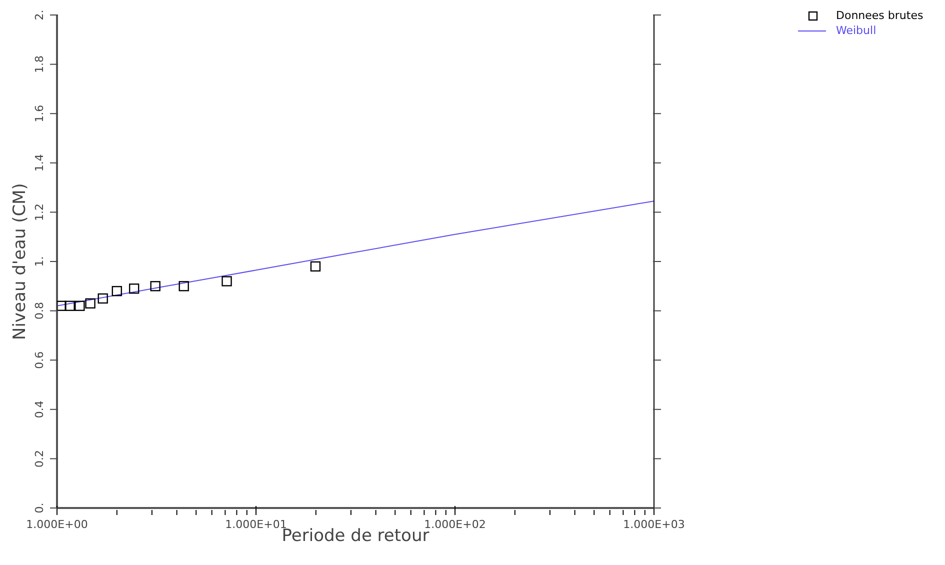 The image size is (945, 565). What do you see at coordinates (39, 15) in the screenshot?
I see `y-tick-label: 2.` at bounding box center [39, 15].